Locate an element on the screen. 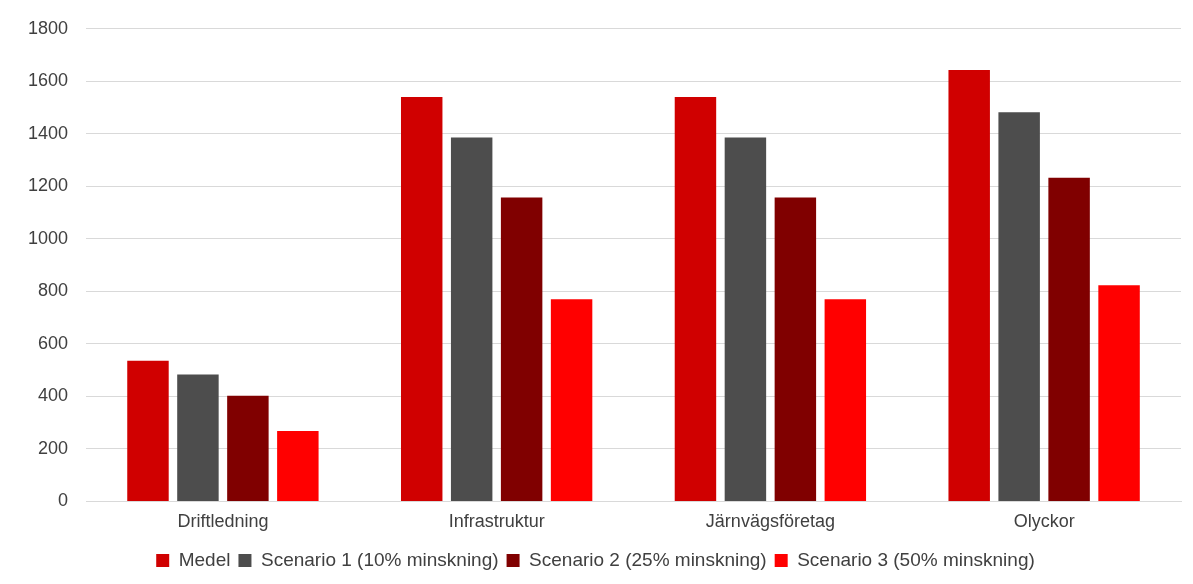 This screenshot has height=584, width=1193. y-tick-label: 400 is located at coordinates (53, 395).